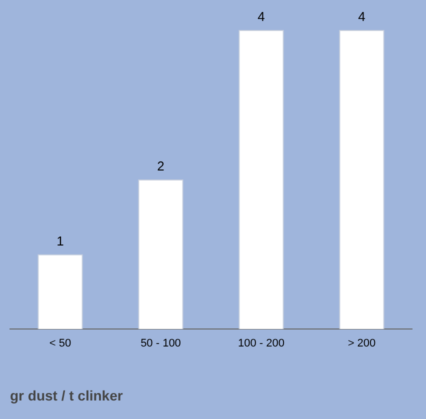 Image resolution: width=426 pixels, height=419 pixels. What do you see at coordinates (60, 344) in the screenshot?
I see `x-tick-label: < 50` at bounding box center [60, 344].